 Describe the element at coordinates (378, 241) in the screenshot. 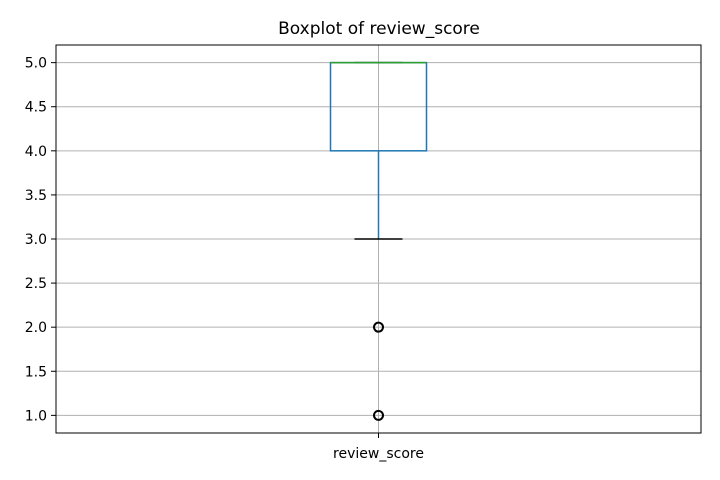

I see `plot-marks` at that location.